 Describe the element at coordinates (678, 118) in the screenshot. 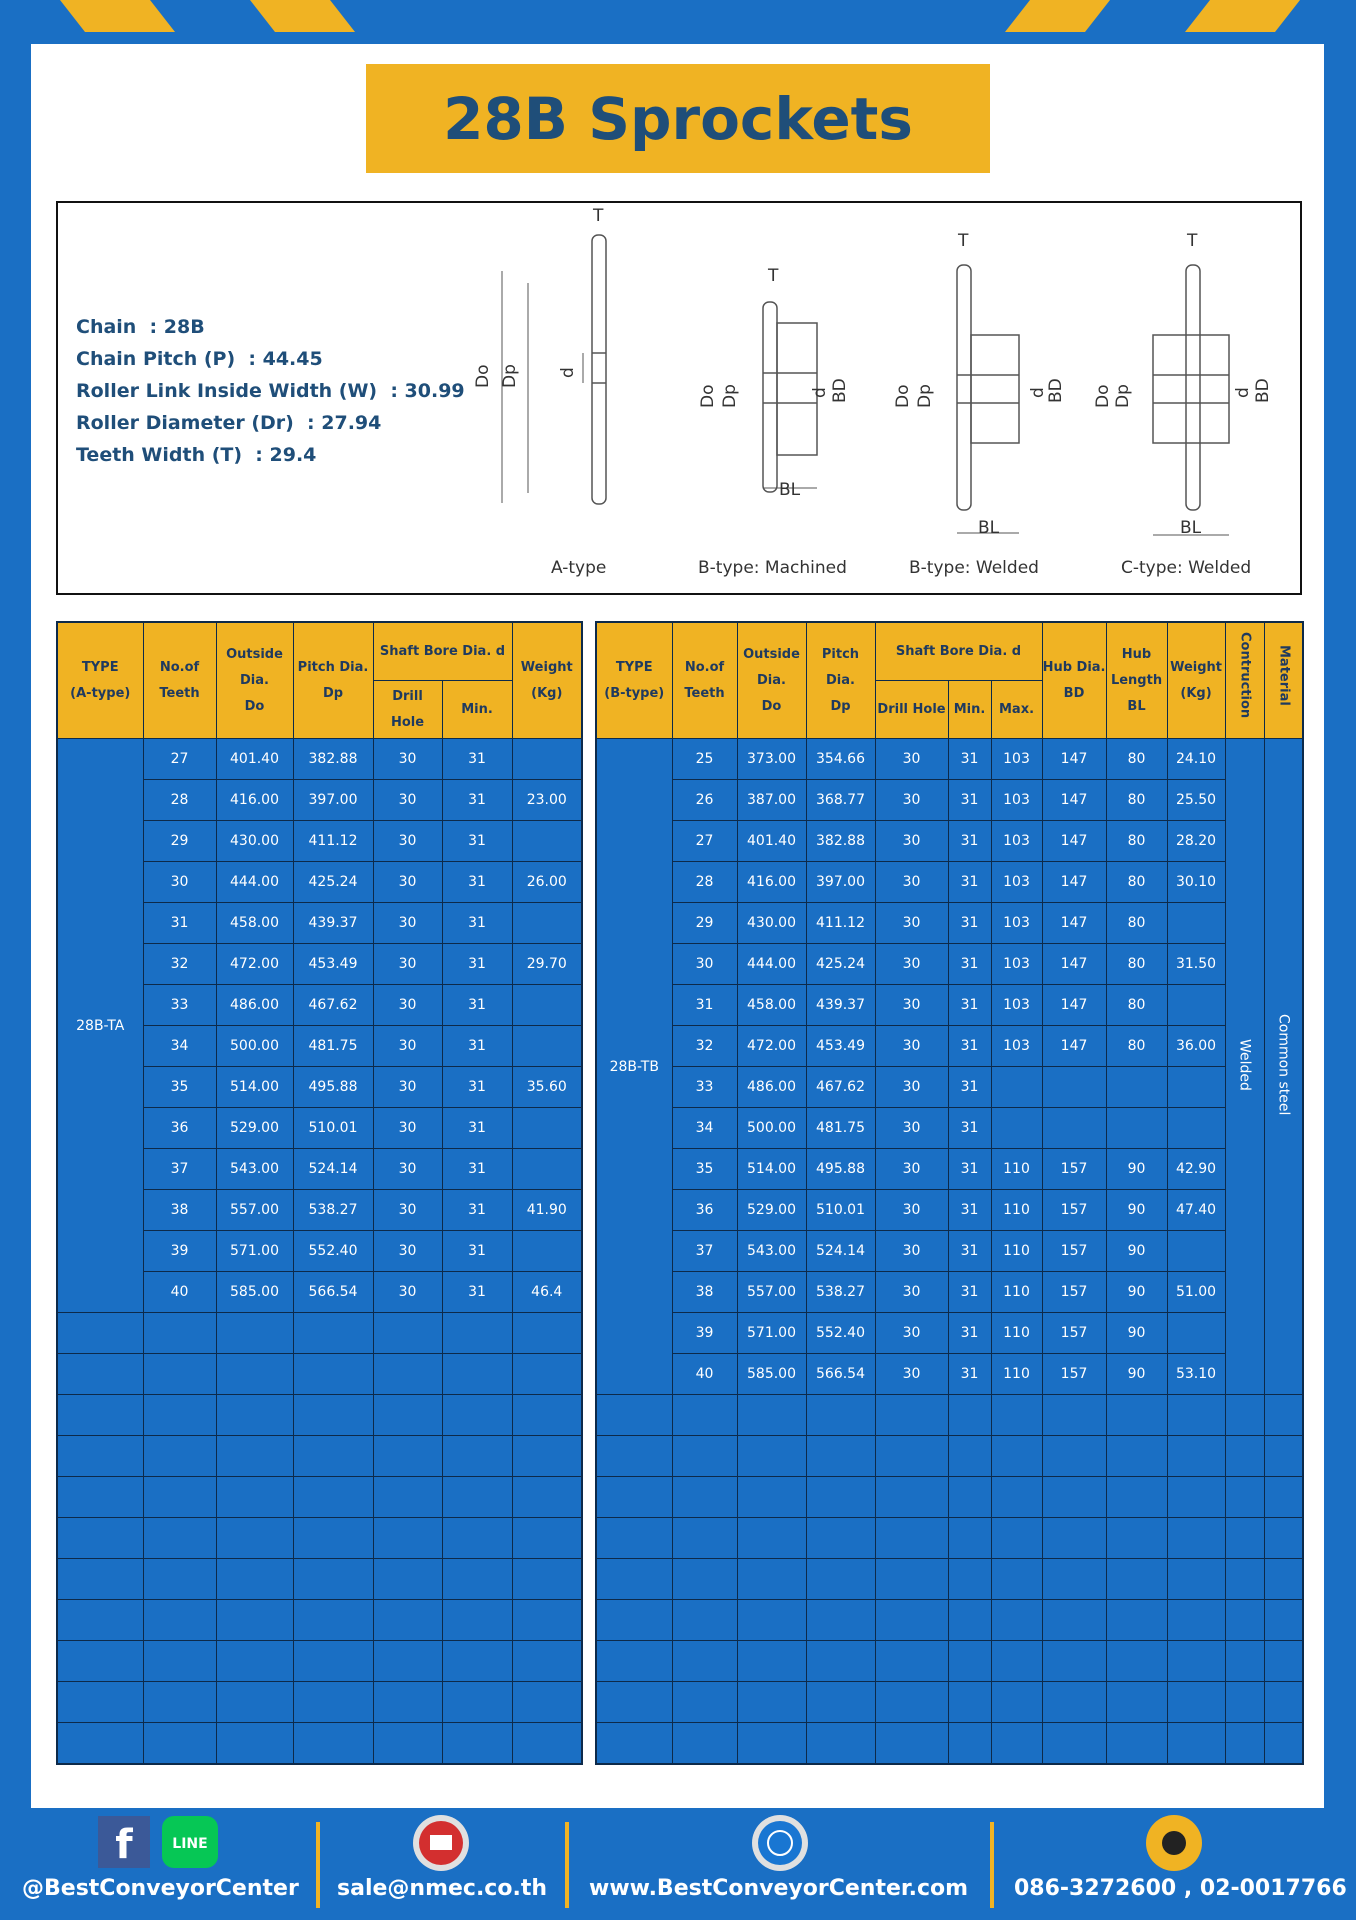

I see `title: 28B Sprockets` at that location.